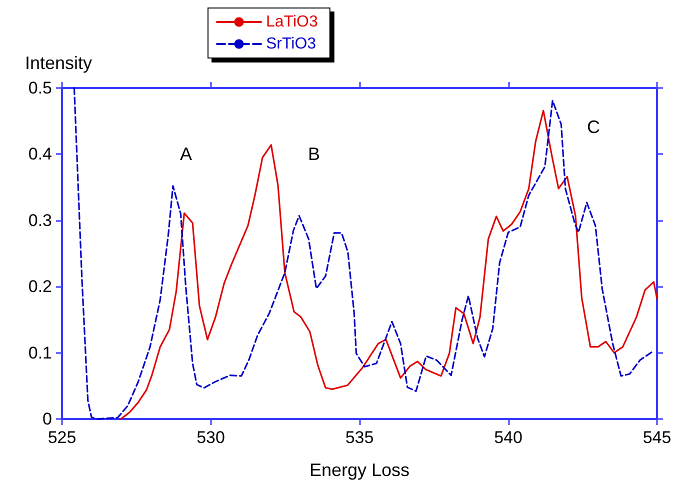 This screenshot has height=497, width=679. I want to click on y-tick-label: 0.2, so click(40, 286).